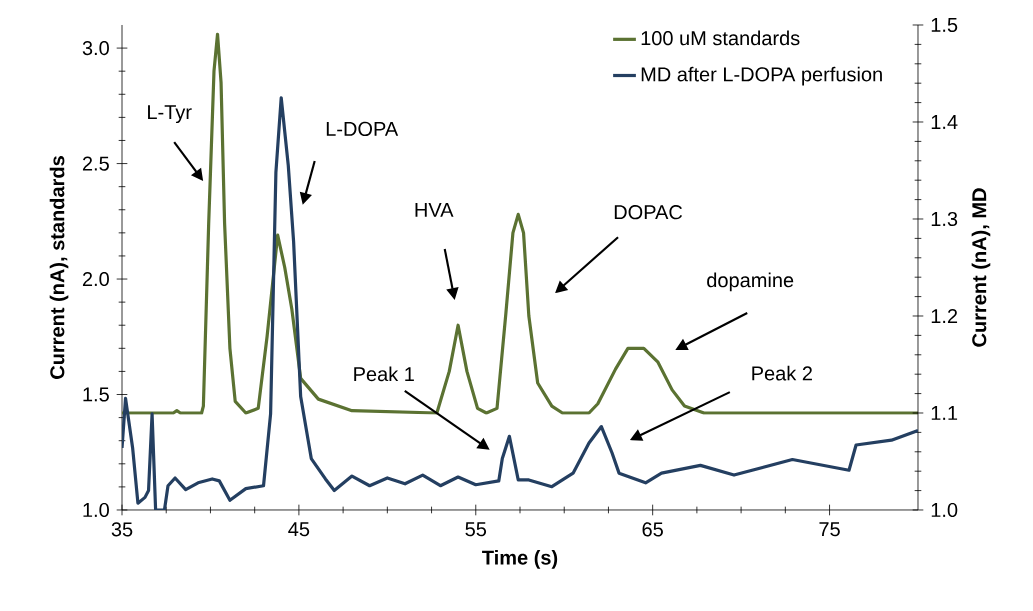 This screenshot has width=1033, height=611. I want to click on y2-tick-label: 1.3, so click(944, 219).